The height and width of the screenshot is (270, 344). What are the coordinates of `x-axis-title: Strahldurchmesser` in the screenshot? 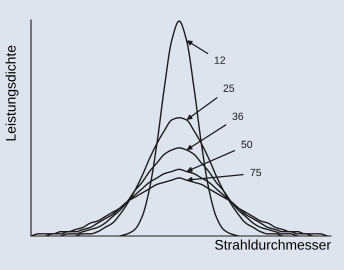 It's located at (273, 245).